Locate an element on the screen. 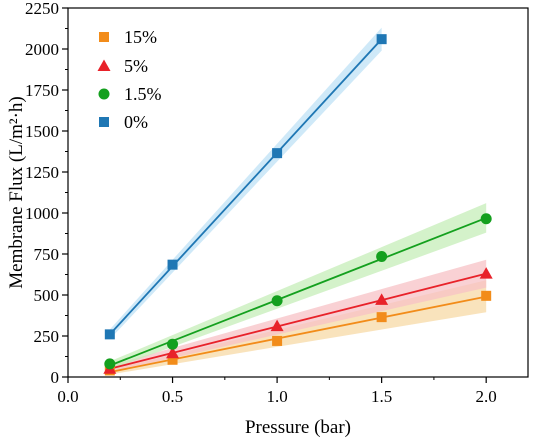 Image resolution: width=533 pixels, height=440 pixels. x-tick-label: 2.0 is located at coordinates (486, 396).